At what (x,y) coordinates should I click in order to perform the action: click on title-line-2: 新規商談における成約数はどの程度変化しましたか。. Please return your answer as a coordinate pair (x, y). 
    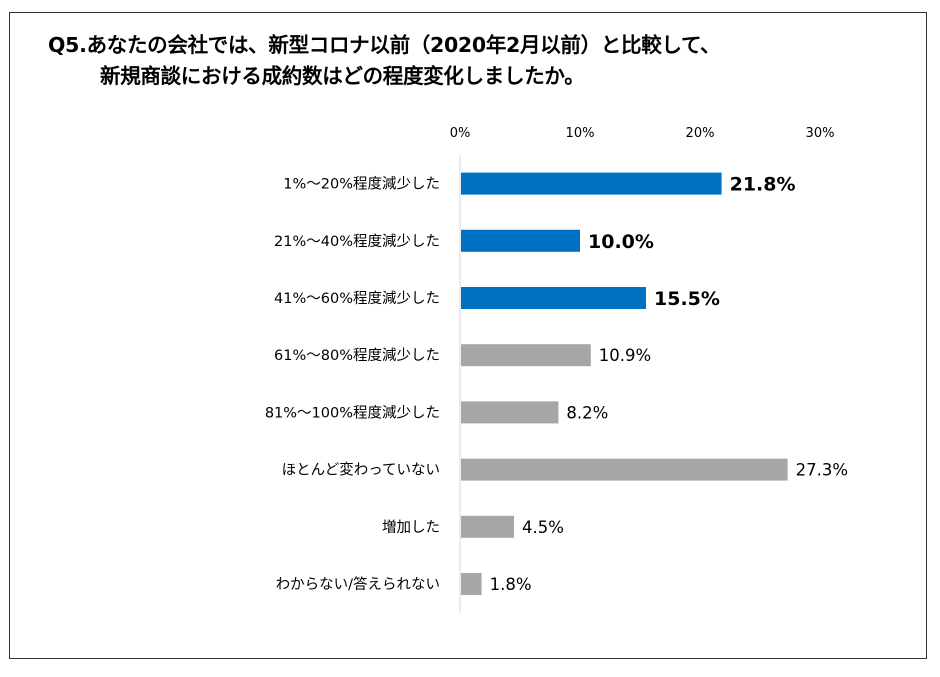
    Looking at the image, I should click on (342, 76).